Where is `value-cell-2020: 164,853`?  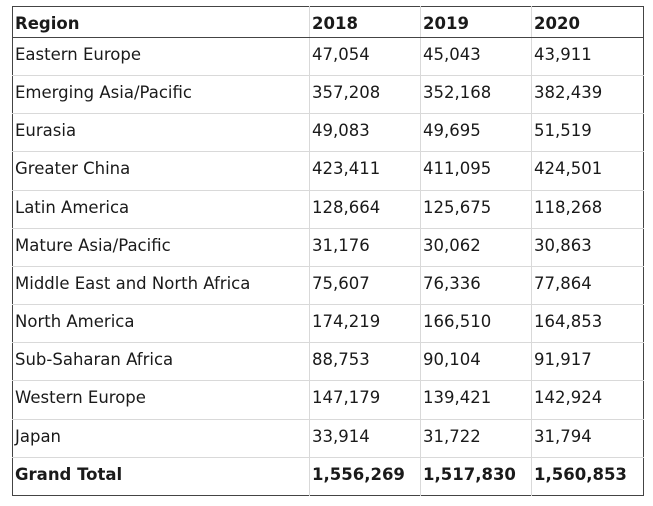
value-cell-2020: 164,853 is located at coordinates (587, 324).